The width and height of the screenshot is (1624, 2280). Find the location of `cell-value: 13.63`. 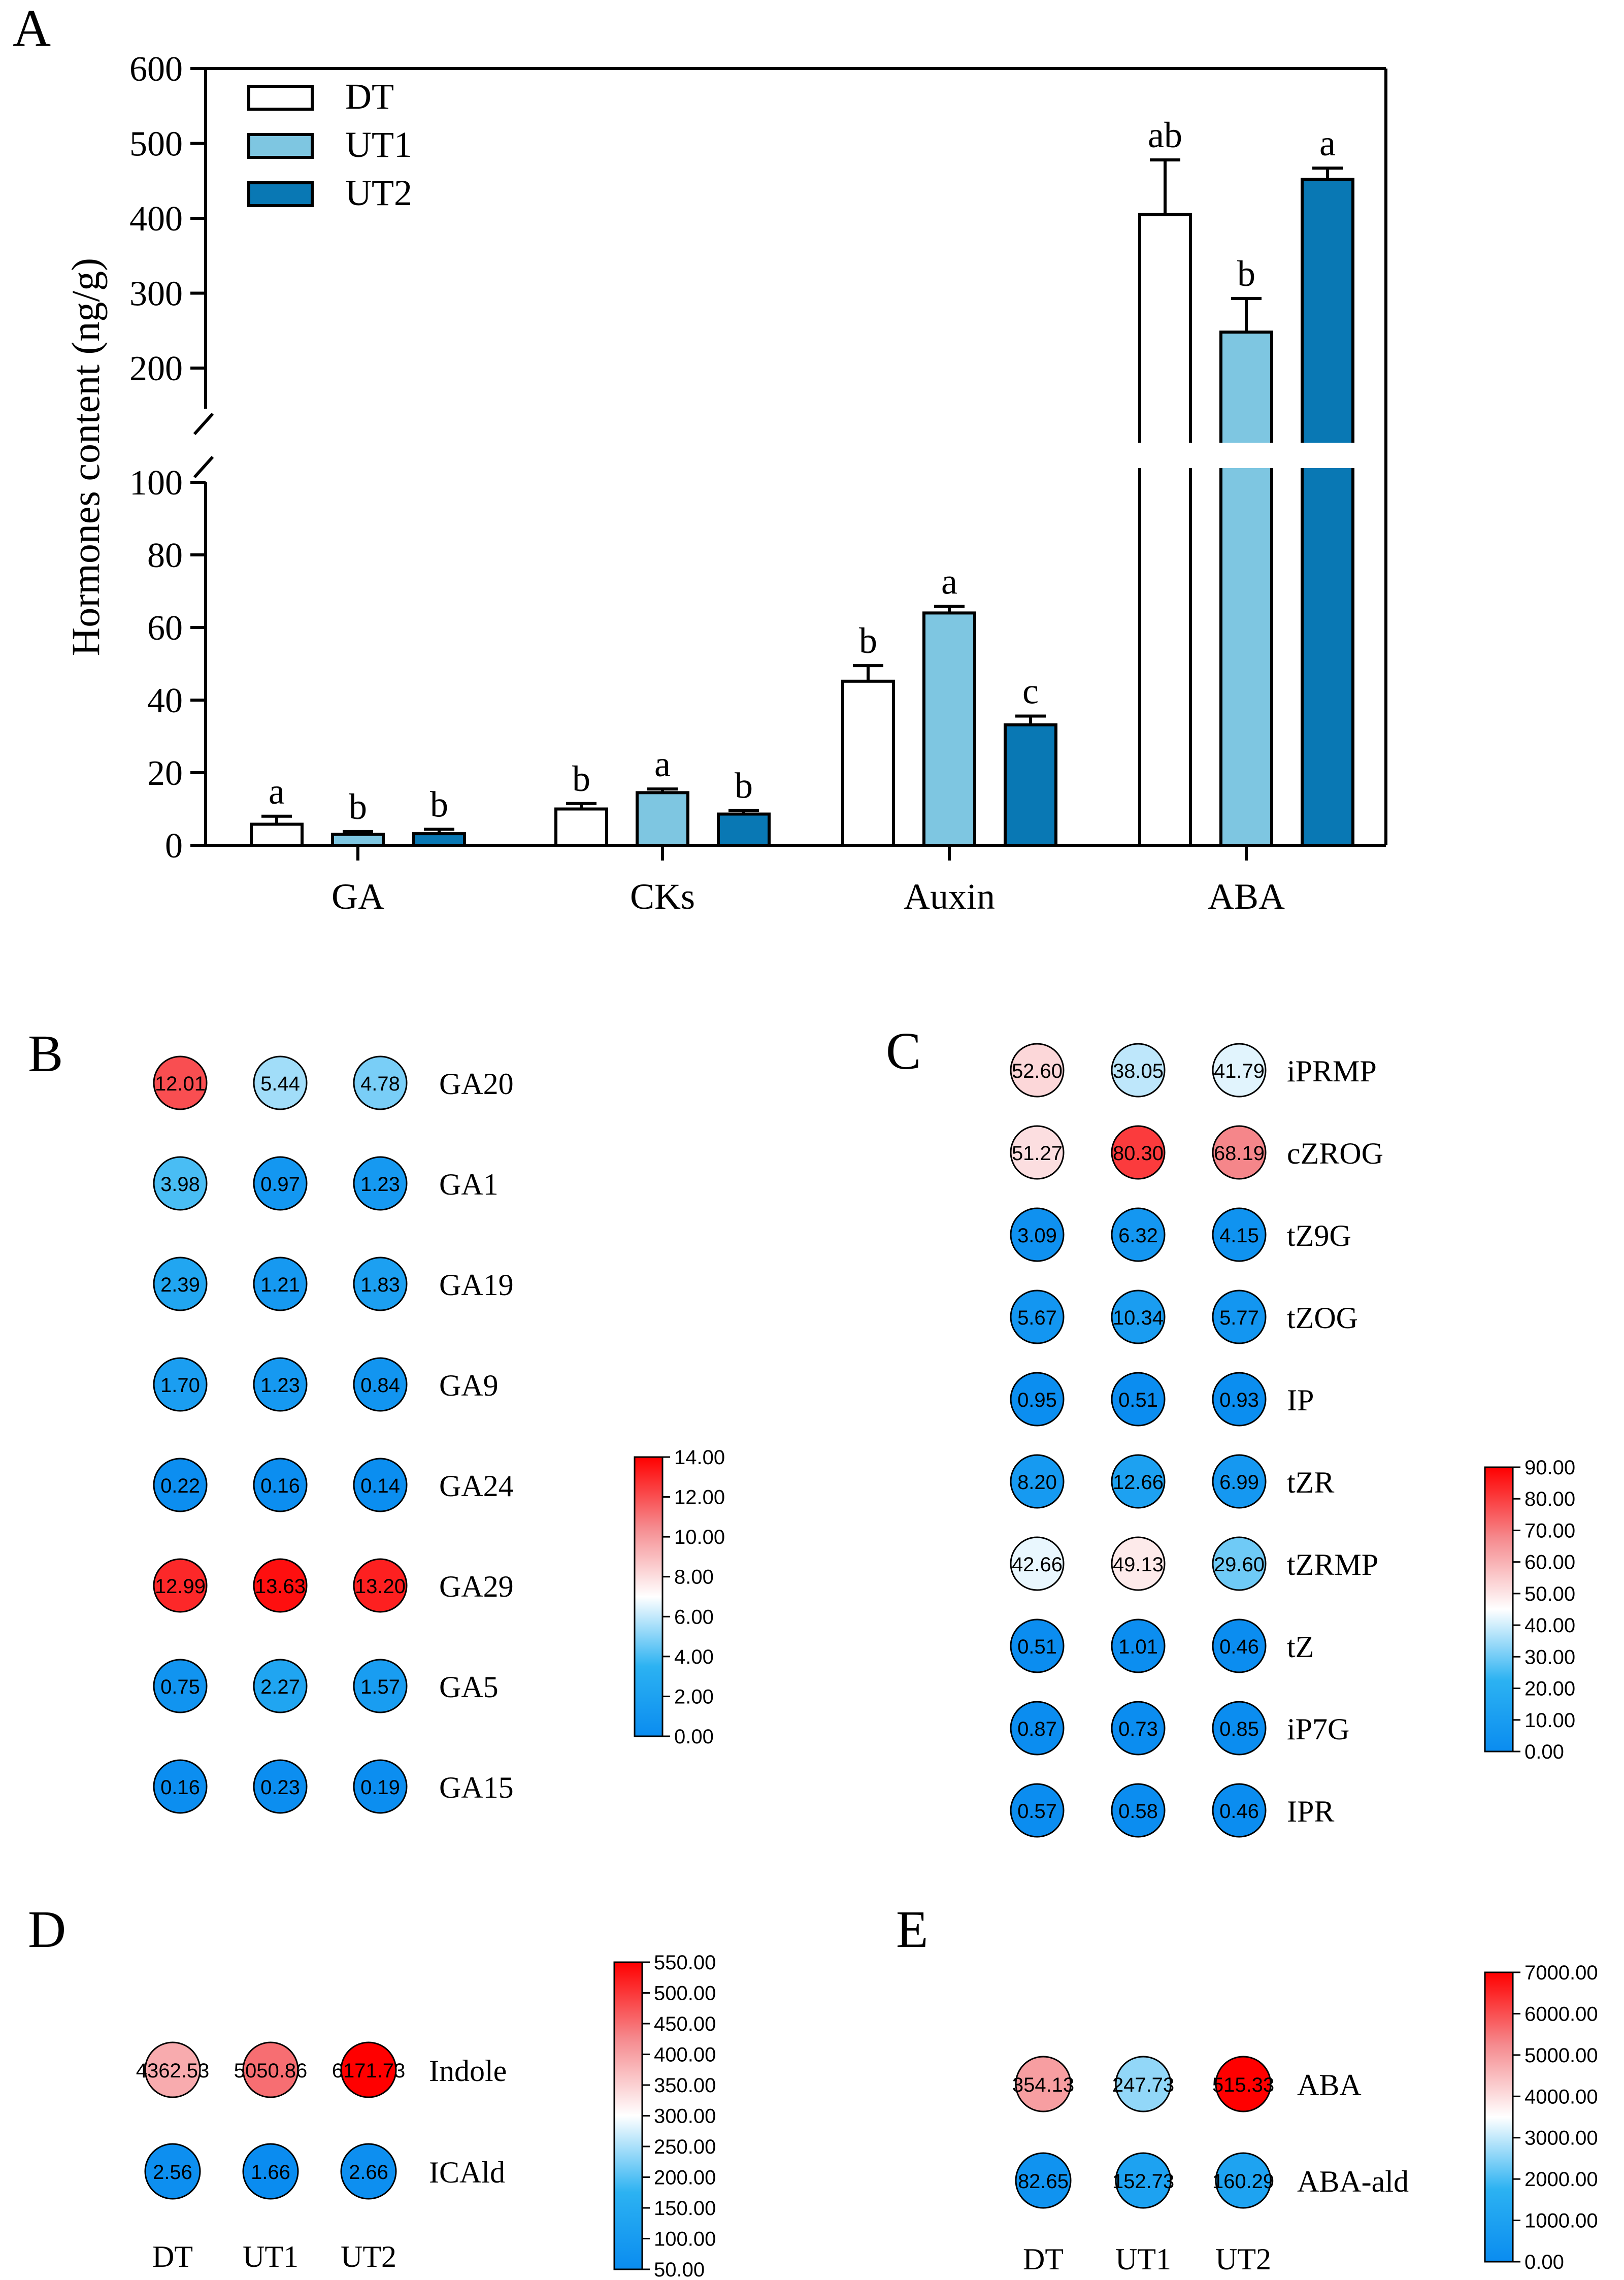

cell-value: 13.63 is located at coordinates (280, 1586).